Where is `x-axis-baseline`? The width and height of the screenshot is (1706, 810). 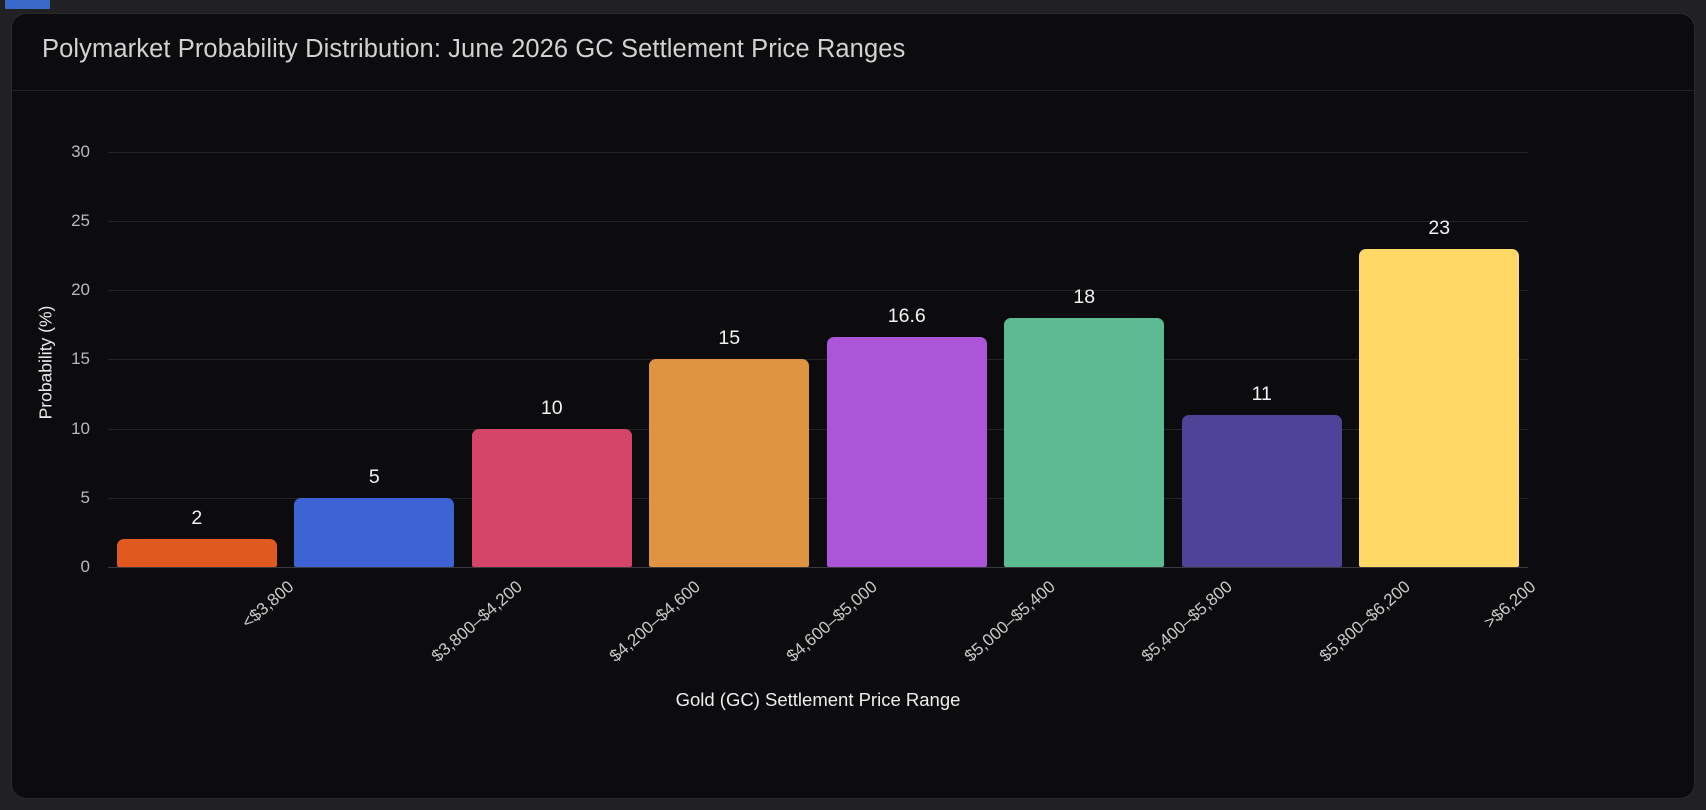 x-axis-baseline is located at coordinates (818, 567).